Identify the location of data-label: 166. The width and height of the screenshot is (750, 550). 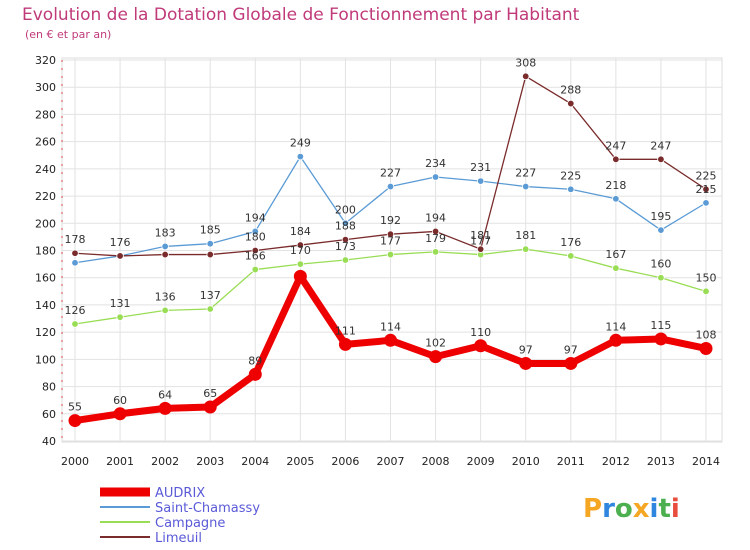
(255, 256).